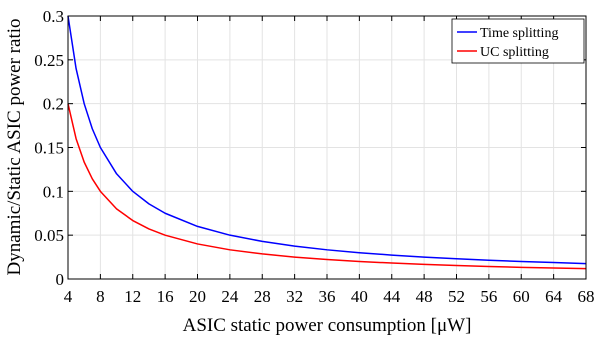 The image size is (598, 337). What do you see at coordinates (586, 296) in the screenshot?
I see `x-tick-label: 68` at bounding box center [586, 296].